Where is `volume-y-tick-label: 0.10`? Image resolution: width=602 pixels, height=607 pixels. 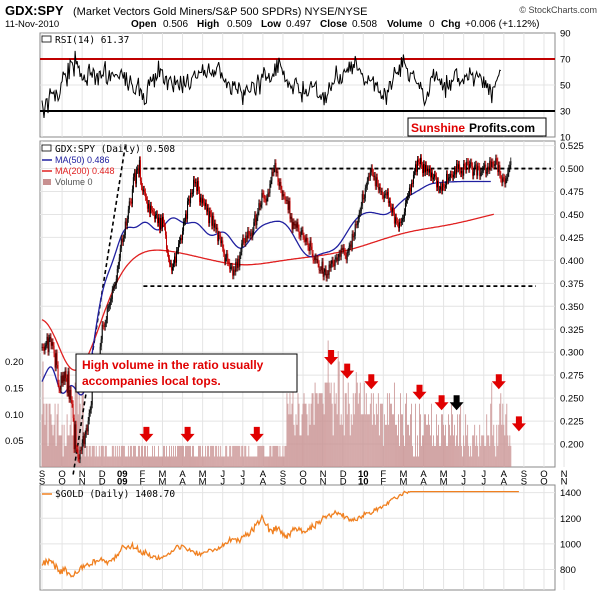
volume-y-tick-label: 0.10 is located at coordinates (14, 415).